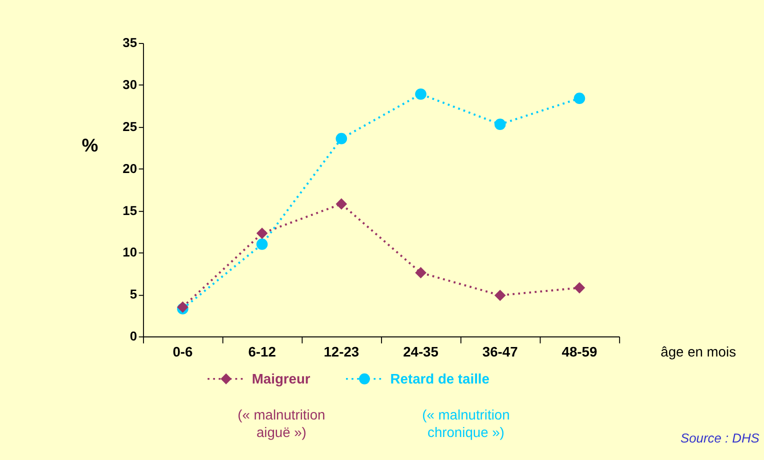  What do you see at coordinates (342, 352) in the screenshot?
I see `x-tick-label: 12-23` at bounding box center [342, 352].